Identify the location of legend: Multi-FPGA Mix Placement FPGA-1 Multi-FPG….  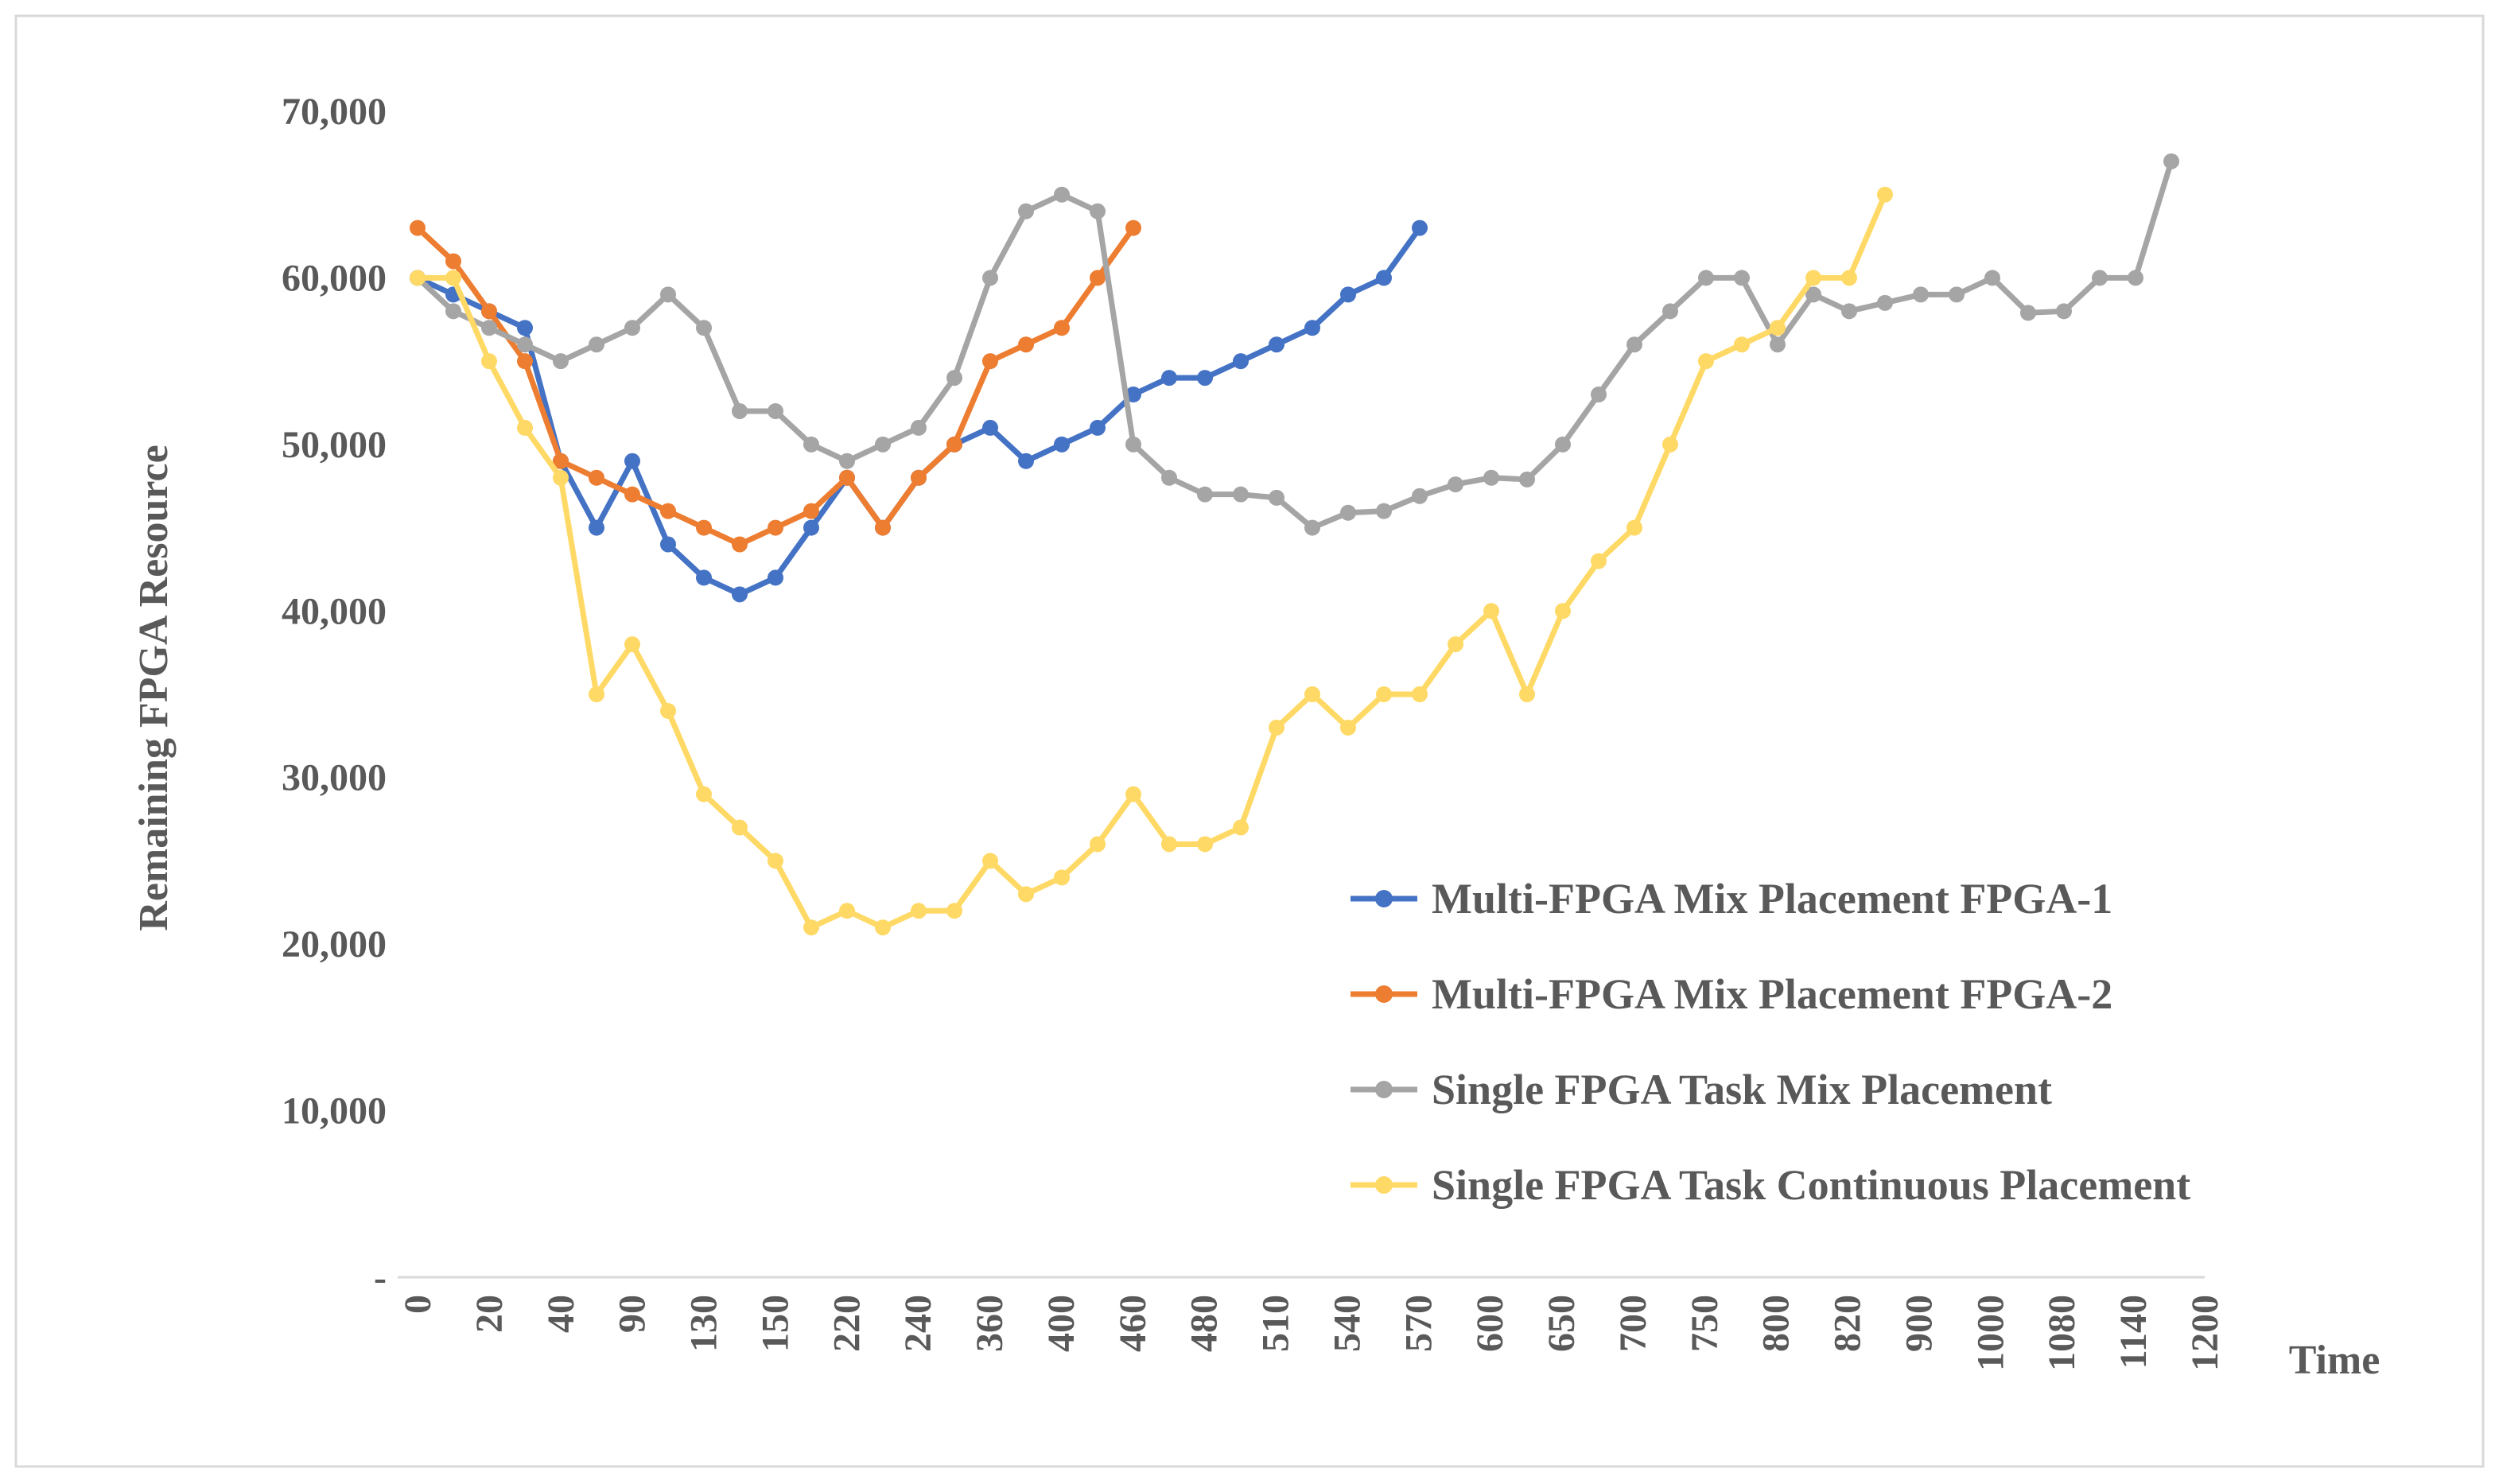
(1770, 1042).